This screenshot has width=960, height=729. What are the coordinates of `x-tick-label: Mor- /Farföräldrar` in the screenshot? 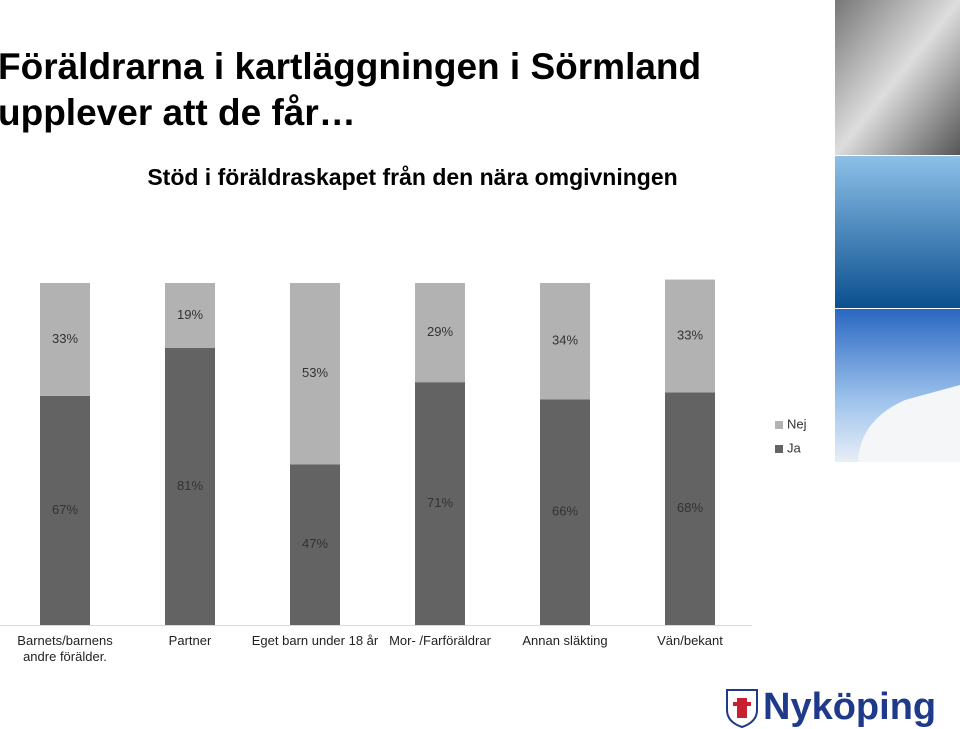 It's located at (440, 640).